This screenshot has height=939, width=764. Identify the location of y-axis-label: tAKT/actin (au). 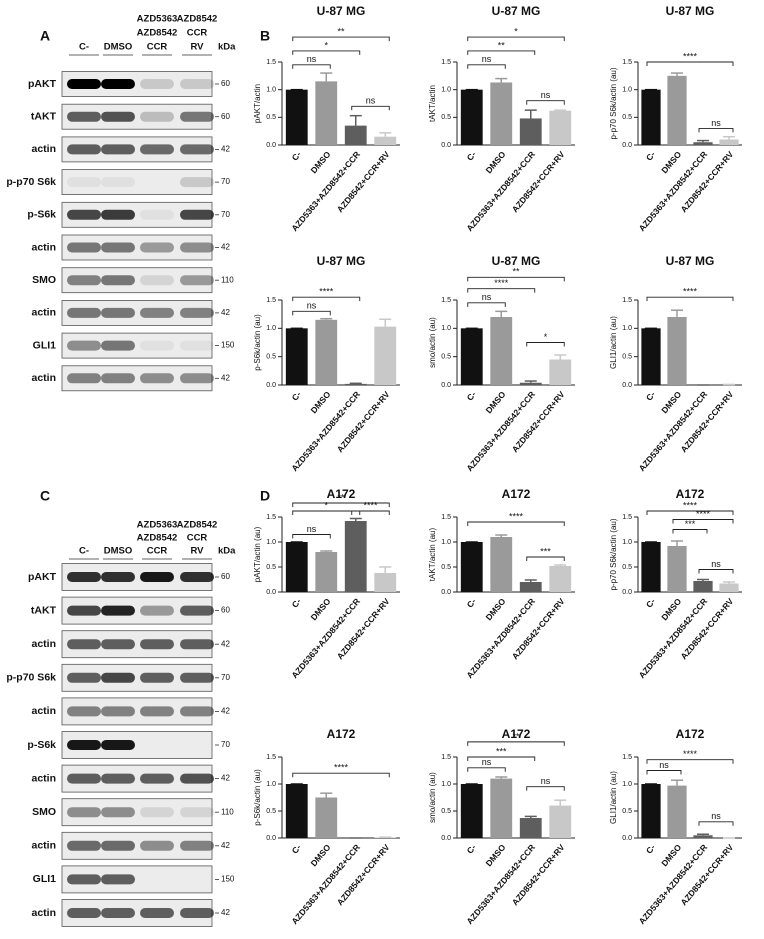
(432, 554).